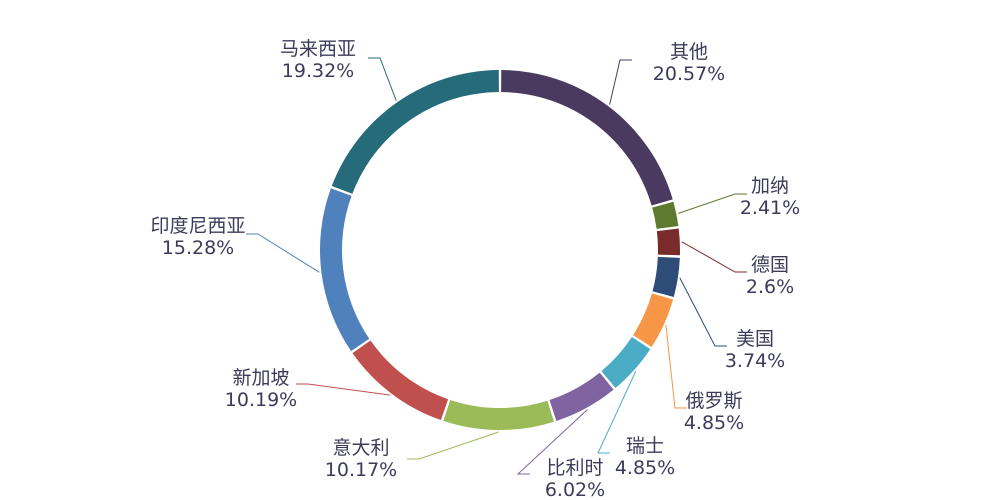 Image resolution: width=1000 pixels, height=500 pixels. I want to click on slice-3-value-label: 2.6%, so click(770, 287).